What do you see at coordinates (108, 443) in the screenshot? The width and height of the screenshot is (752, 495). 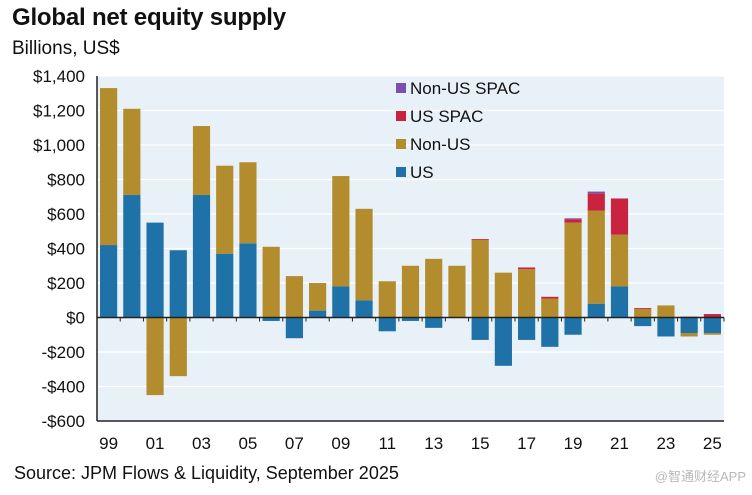 I see `x-tick-label: 99` at bounding box center [108, 443].